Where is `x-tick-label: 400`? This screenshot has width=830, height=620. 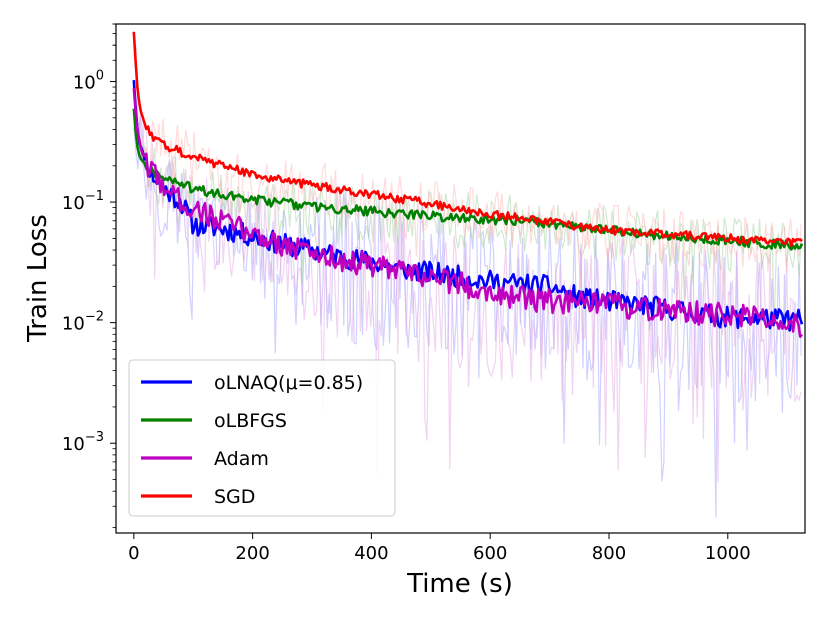 x-tick-label: 400 is located at coordinates (371, 553).